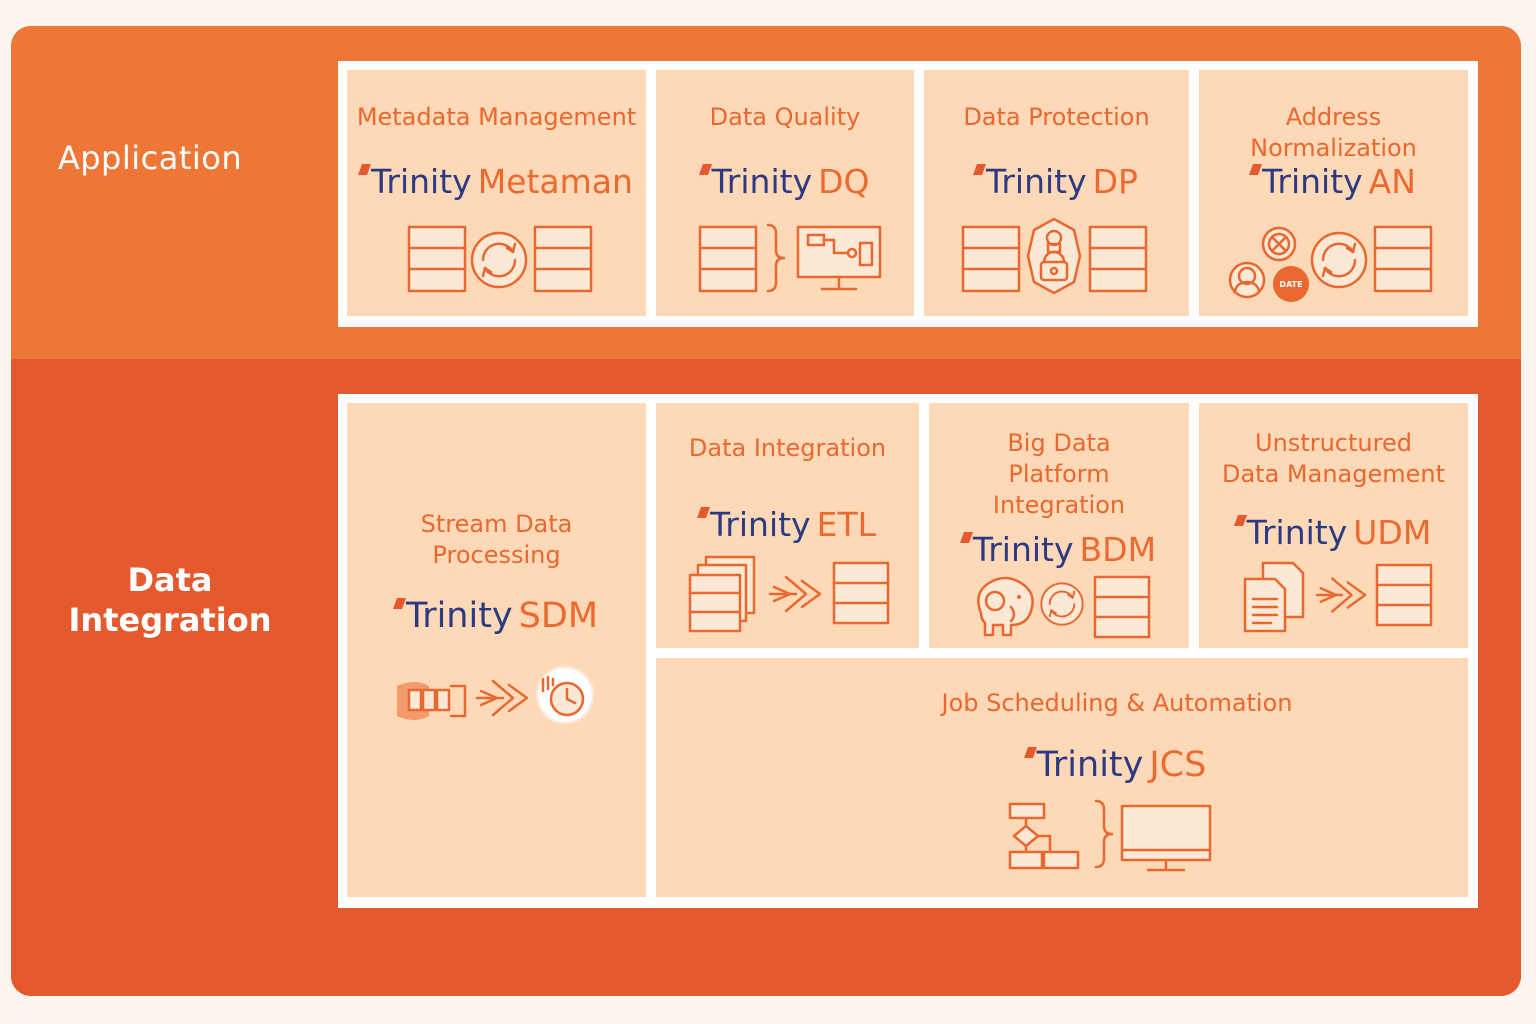 The width and height of the screenshot is (1536, 1024). I want to click on card-title: Data Integration, so click(787, 448).